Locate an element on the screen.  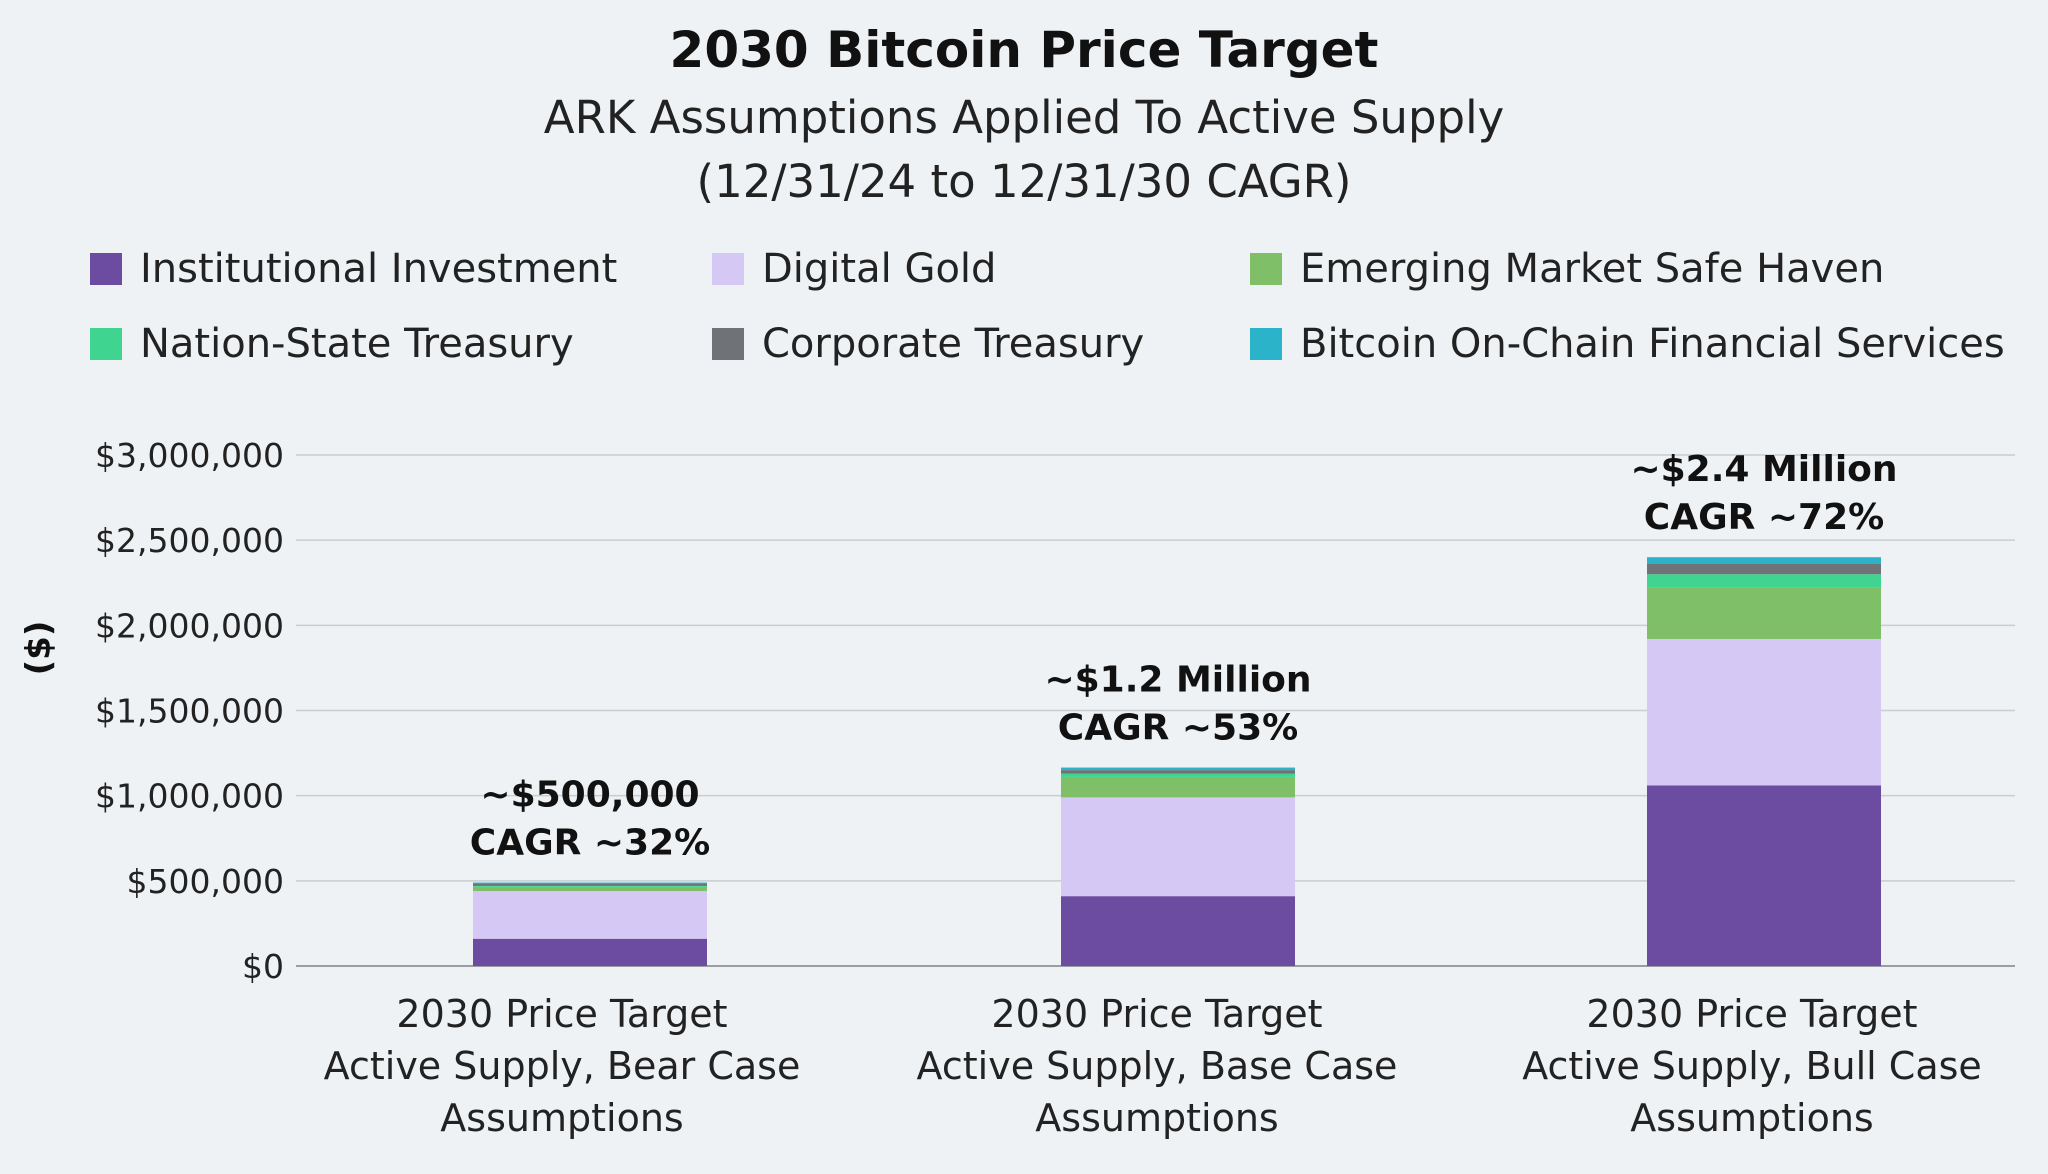
y-tick-label: $1,500,000 is located at coordinates (189, 711).